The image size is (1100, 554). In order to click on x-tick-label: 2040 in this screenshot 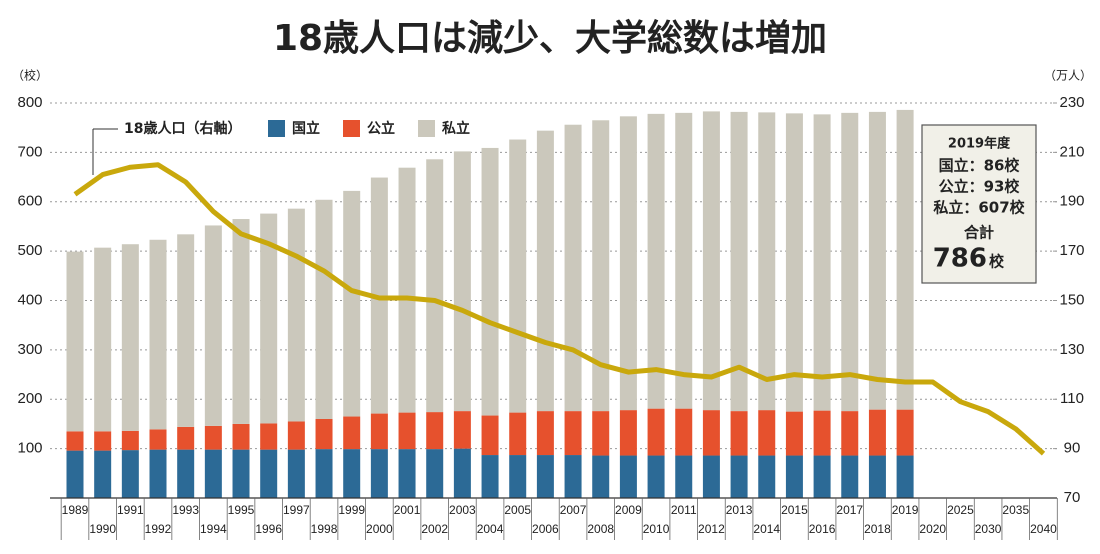, I will do `click(1043, 529)`.